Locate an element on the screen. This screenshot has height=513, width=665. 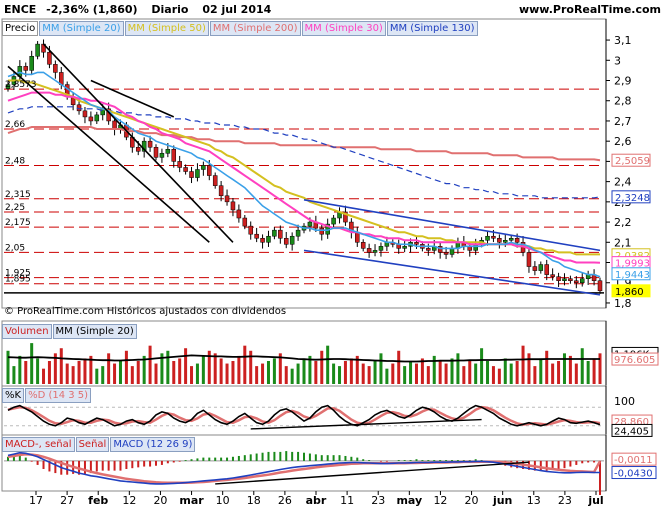
x-tick-label: may is located at coordinates (409, 500).